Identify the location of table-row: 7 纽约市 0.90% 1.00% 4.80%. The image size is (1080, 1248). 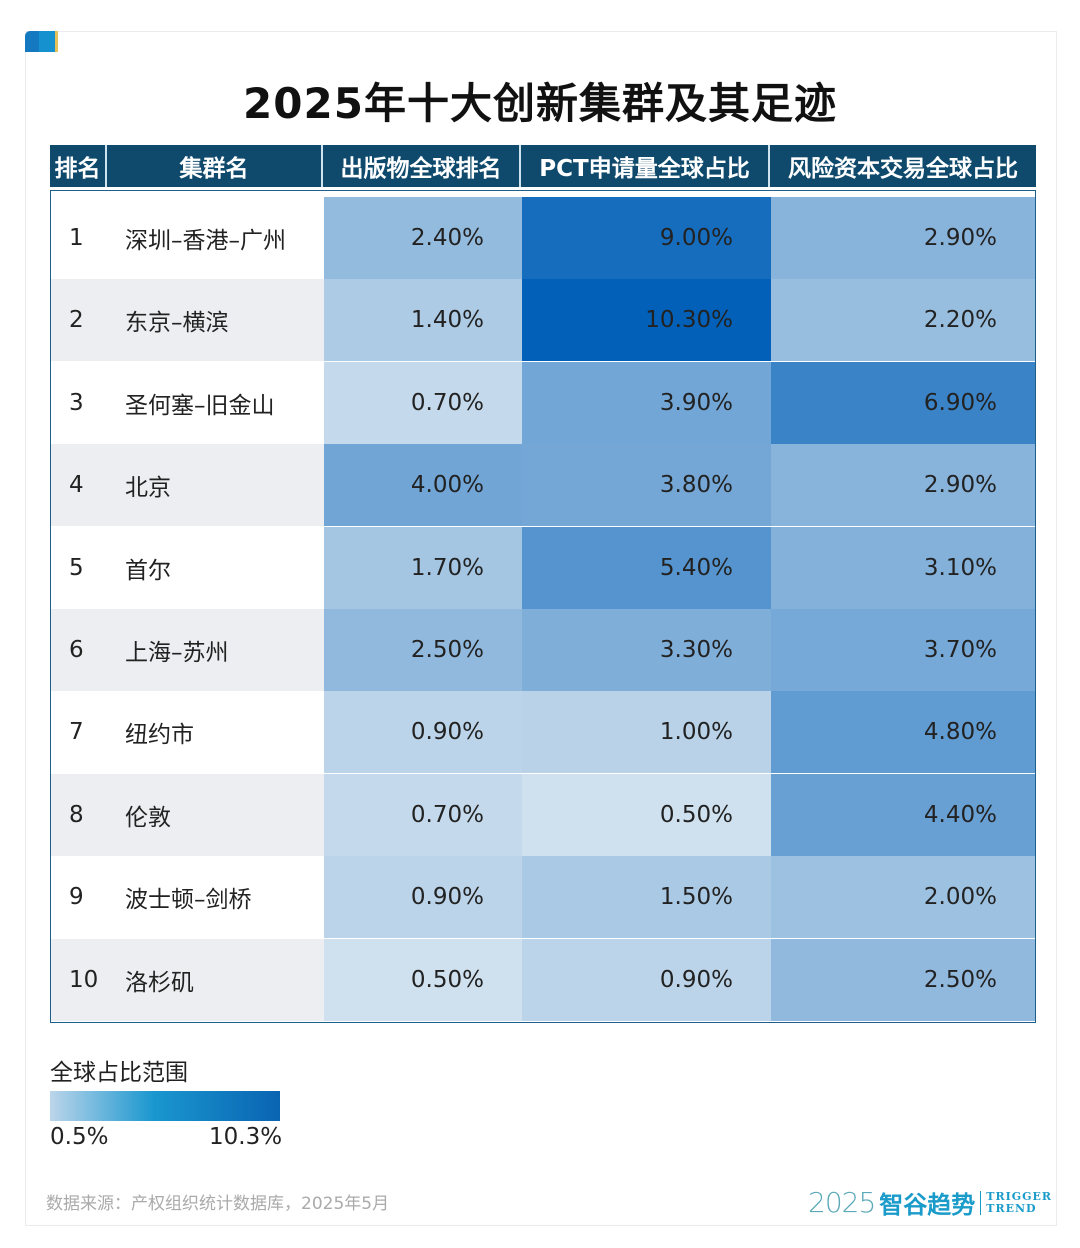
(543, 732).